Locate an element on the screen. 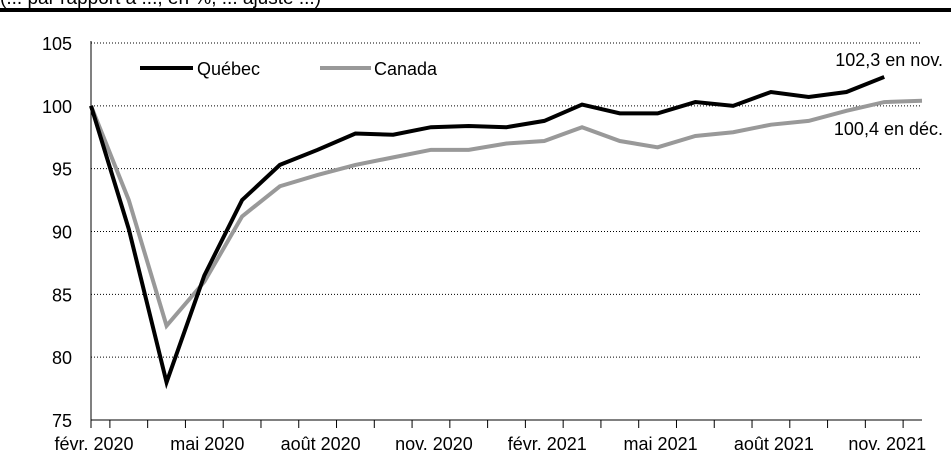 This screenshot has height=468, width=951. annotations: 102,3 en nov. 100,4 en déc. is located at coordinates (888, 94).